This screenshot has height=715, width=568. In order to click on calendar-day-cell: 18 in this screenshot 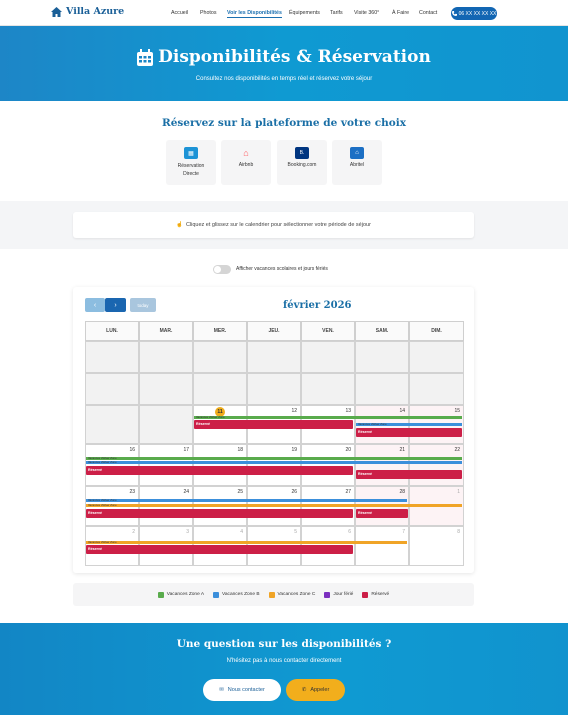, I will do `click(220, 465)`.